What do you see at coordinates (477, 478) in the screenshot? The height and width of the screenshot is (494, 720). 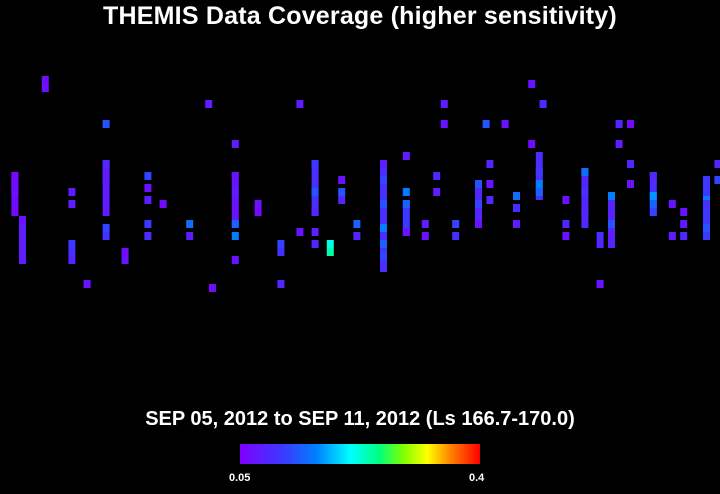 I see `colorbar-max-label: 0.4` at bounding box center [477, 478].